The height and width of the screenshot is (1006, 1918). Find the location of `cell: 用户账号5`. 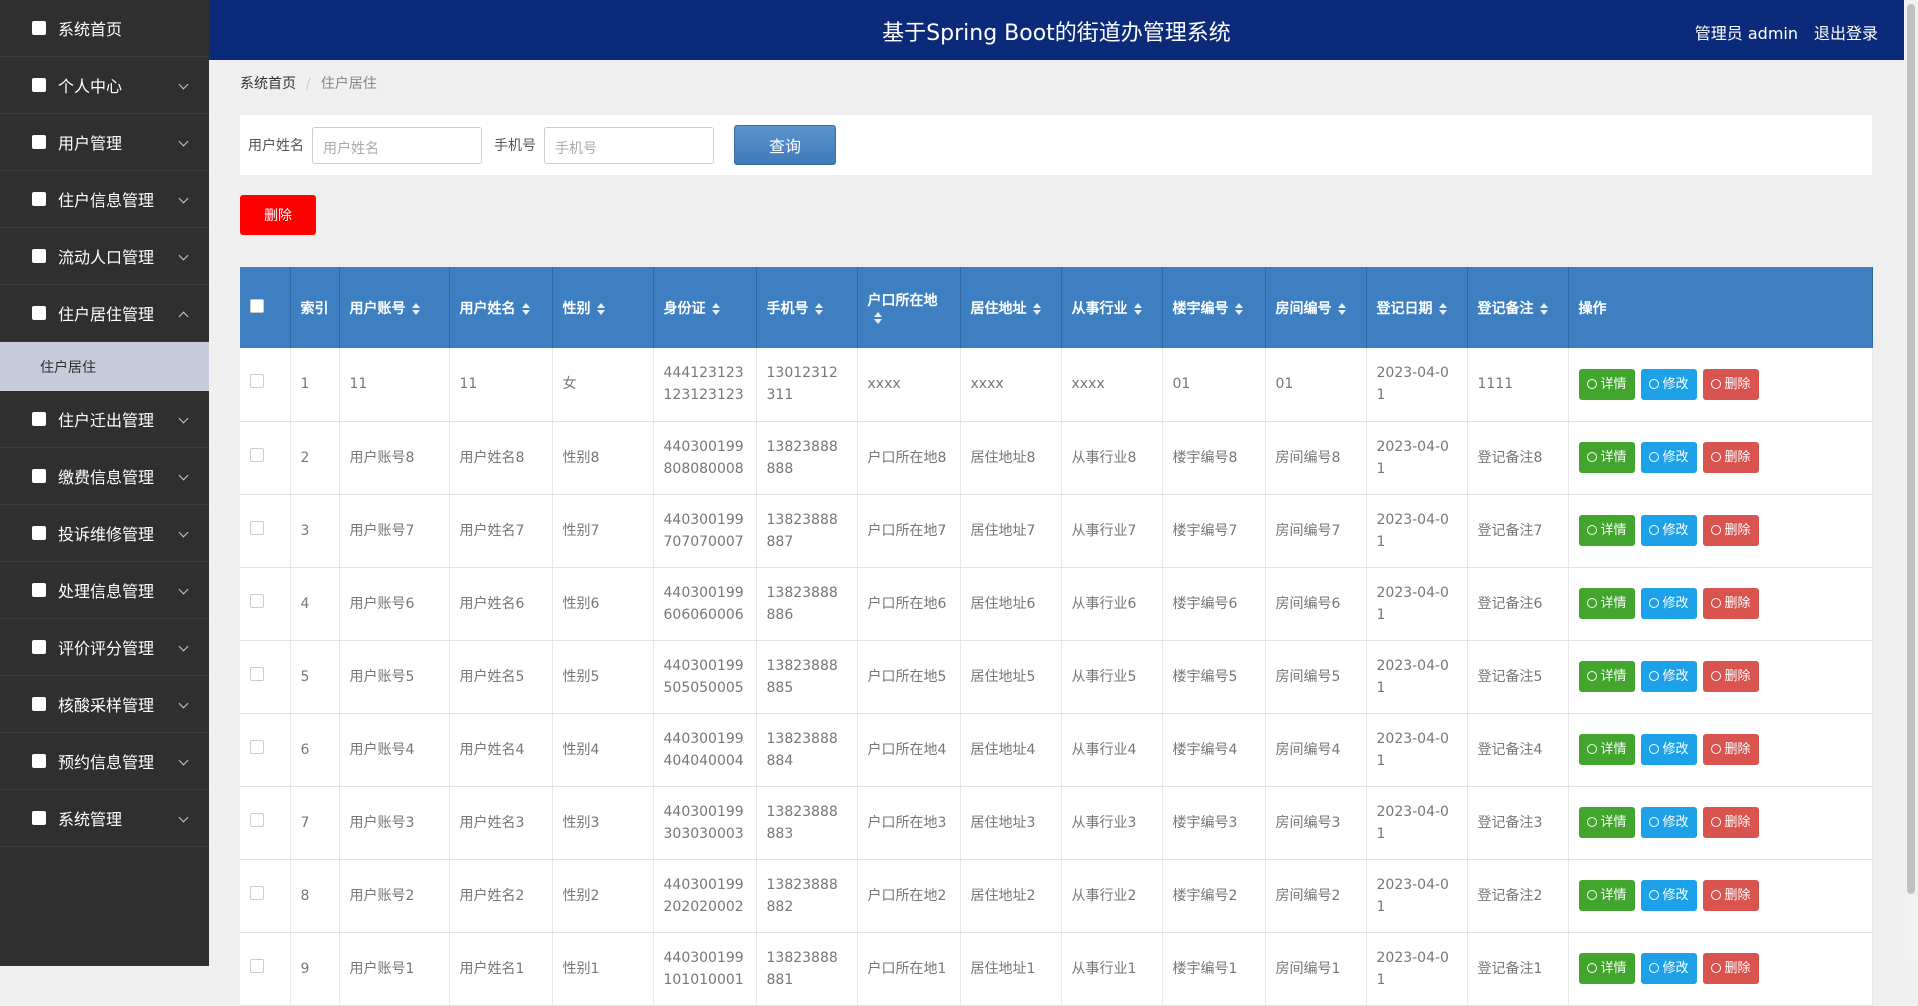

cell: 用户账号5 is located at coordinates (394, 677).